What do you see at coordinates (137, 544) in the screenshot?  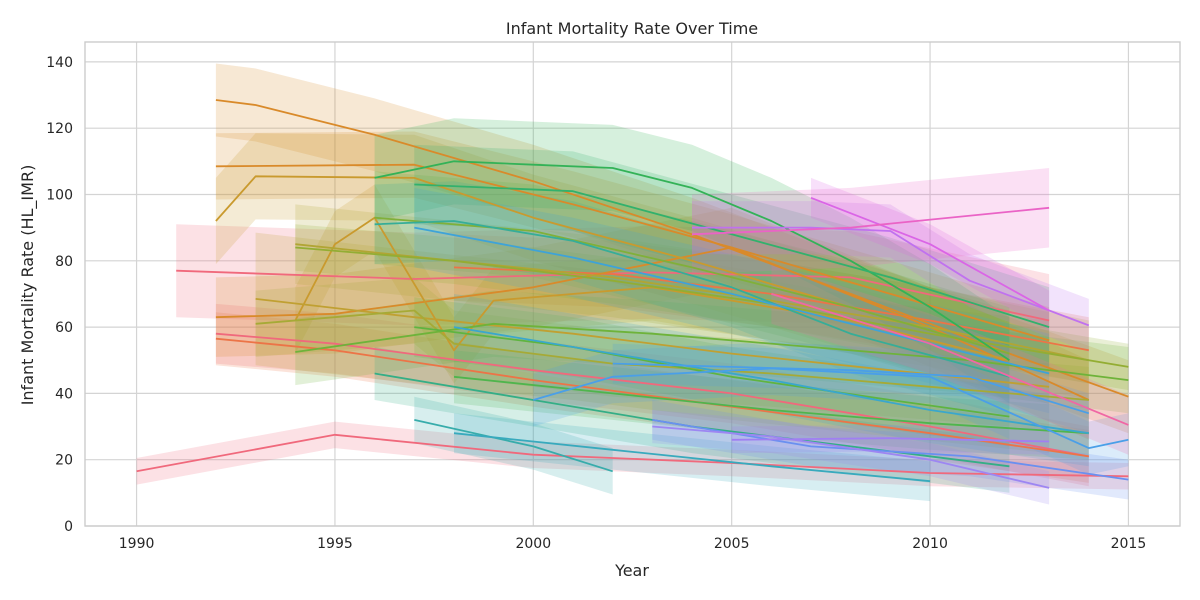 I see `x-tick-label: 1990` at bounding box center [137, 544].